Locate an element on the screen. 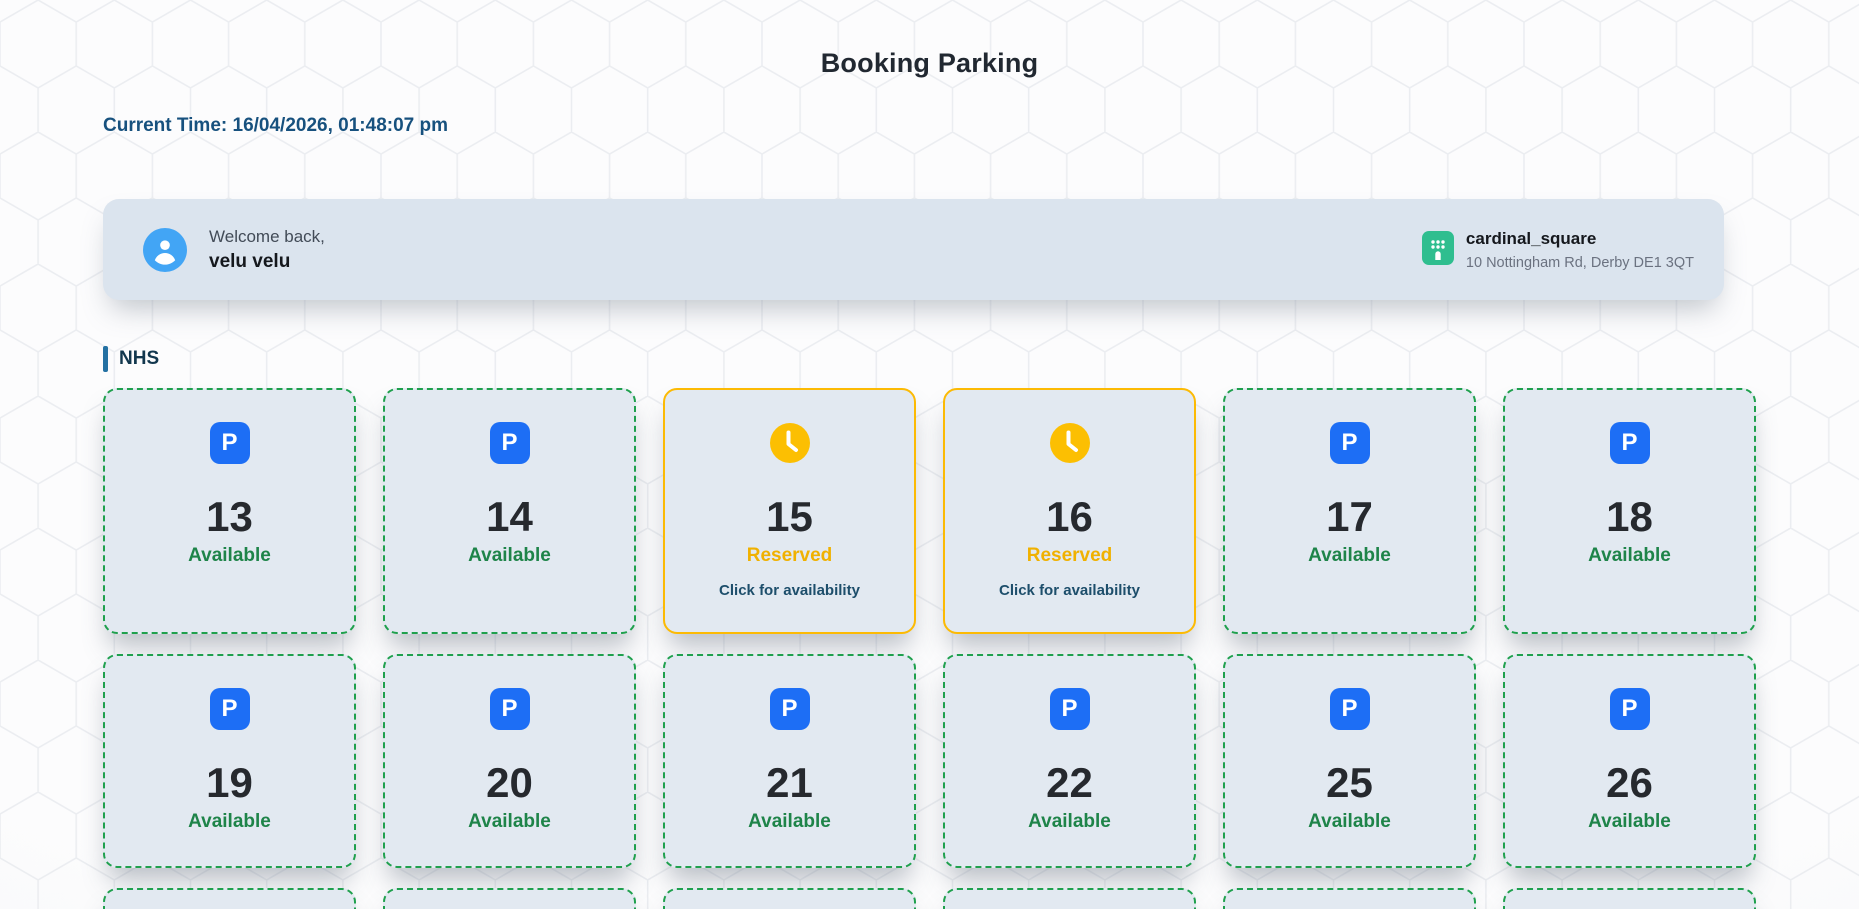  parking-spot-card-18: P 18 Available is located at coordinates (1629, 511).